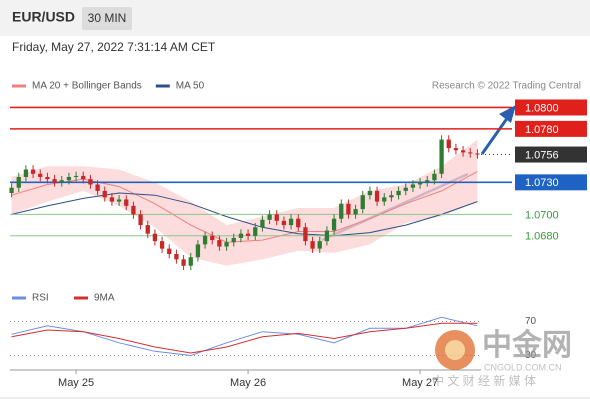 The width and height of the screenshot is (590, 400). What do you see at coordinates (542, 237) in the screenshot?
I see `level-label: 1.0680` at bounding box center [542, 237].